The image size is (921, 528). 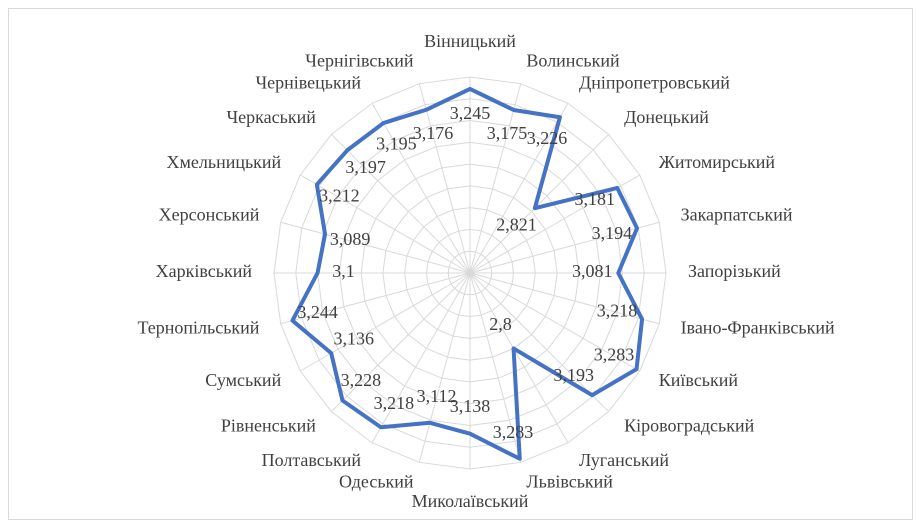 I want to click on data-label: 3,226, so click(x=547, y=138).